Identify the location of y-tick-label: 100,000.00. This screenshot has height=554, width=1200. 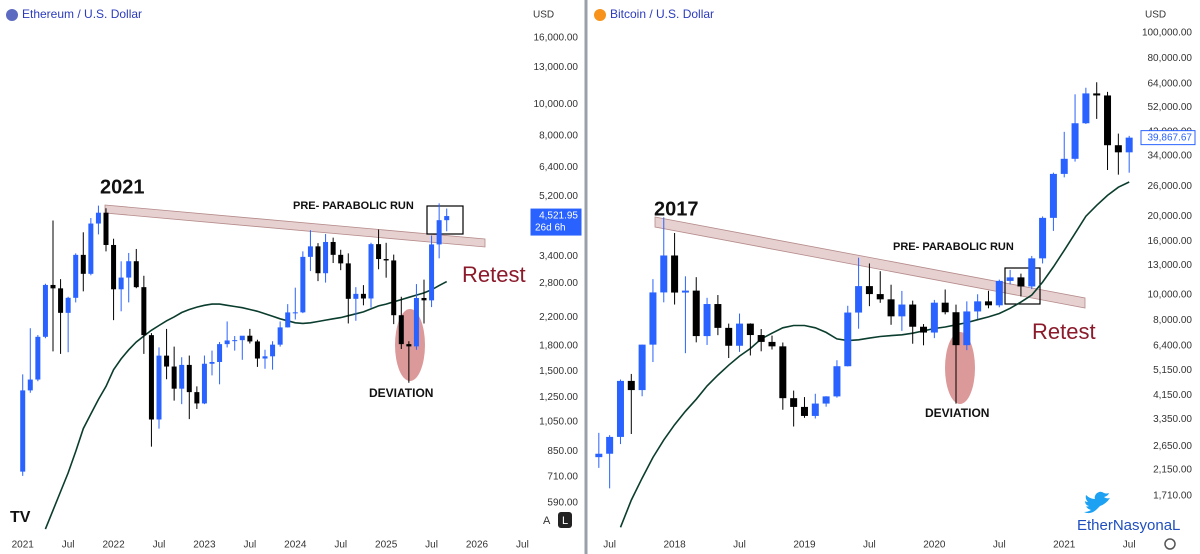
(1167, 33).